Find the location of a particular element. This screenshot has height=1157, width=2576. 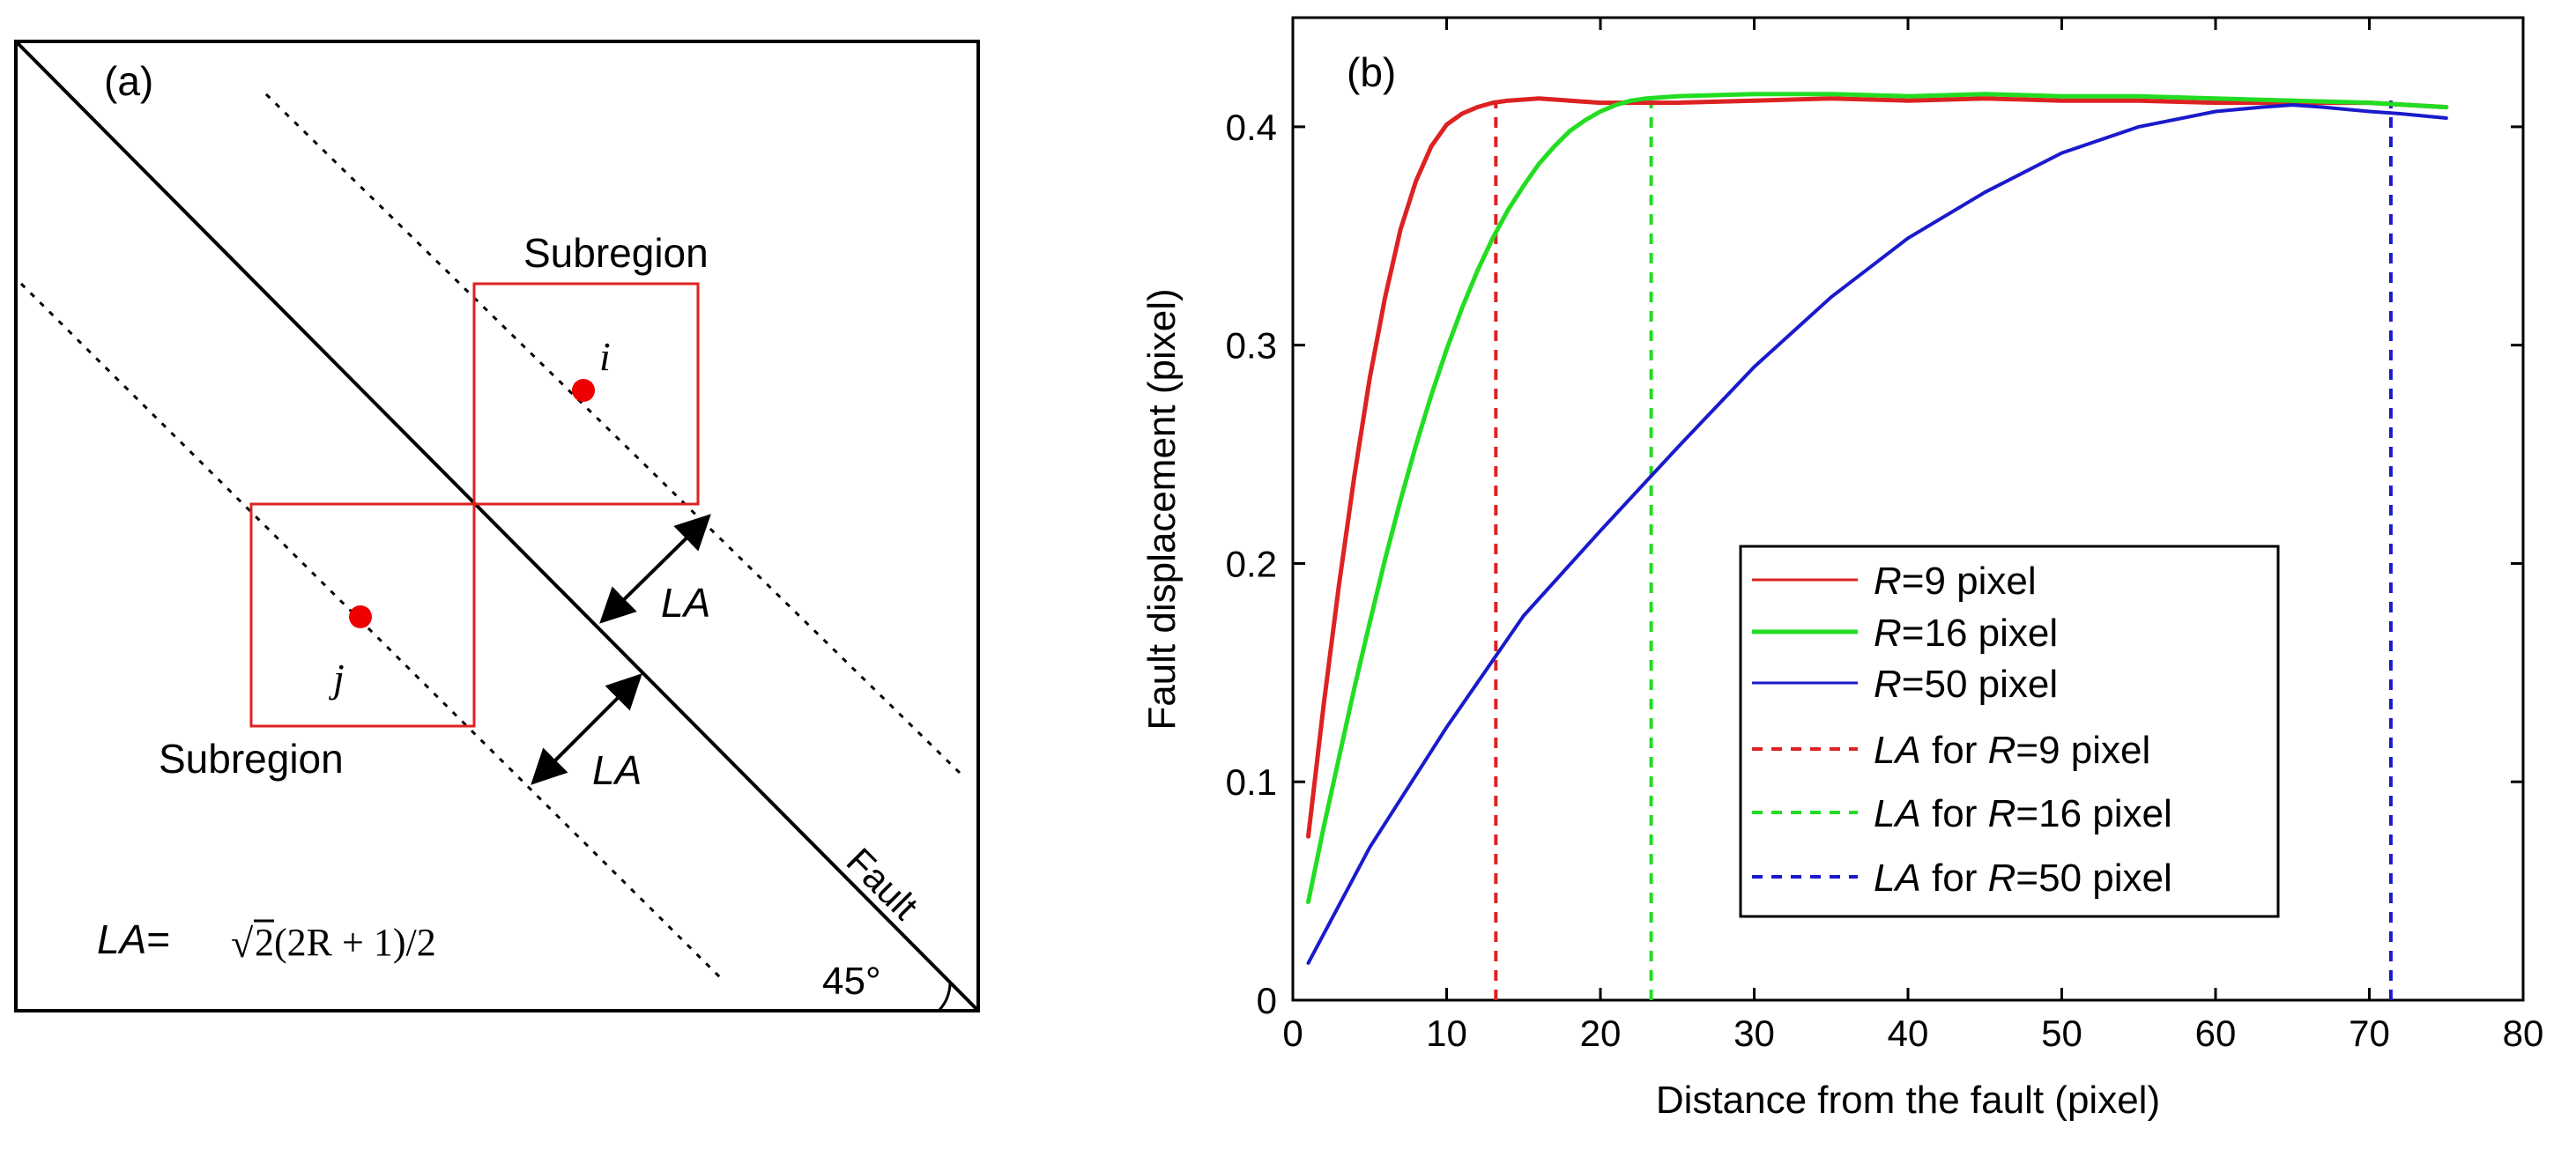

x-tick-label: 0 is located at coordinates (1292, 1033).